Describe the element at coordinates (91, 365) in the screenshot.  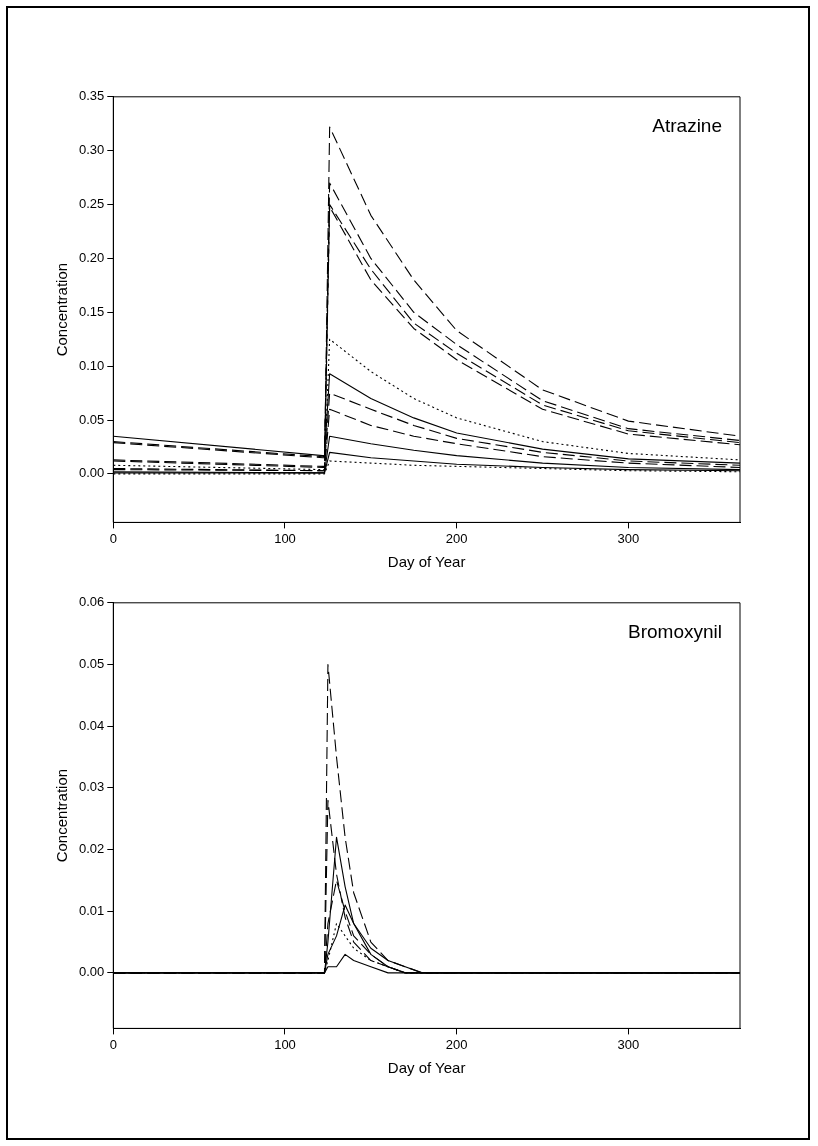
I see `y-tick-label: 0.10` at that location.